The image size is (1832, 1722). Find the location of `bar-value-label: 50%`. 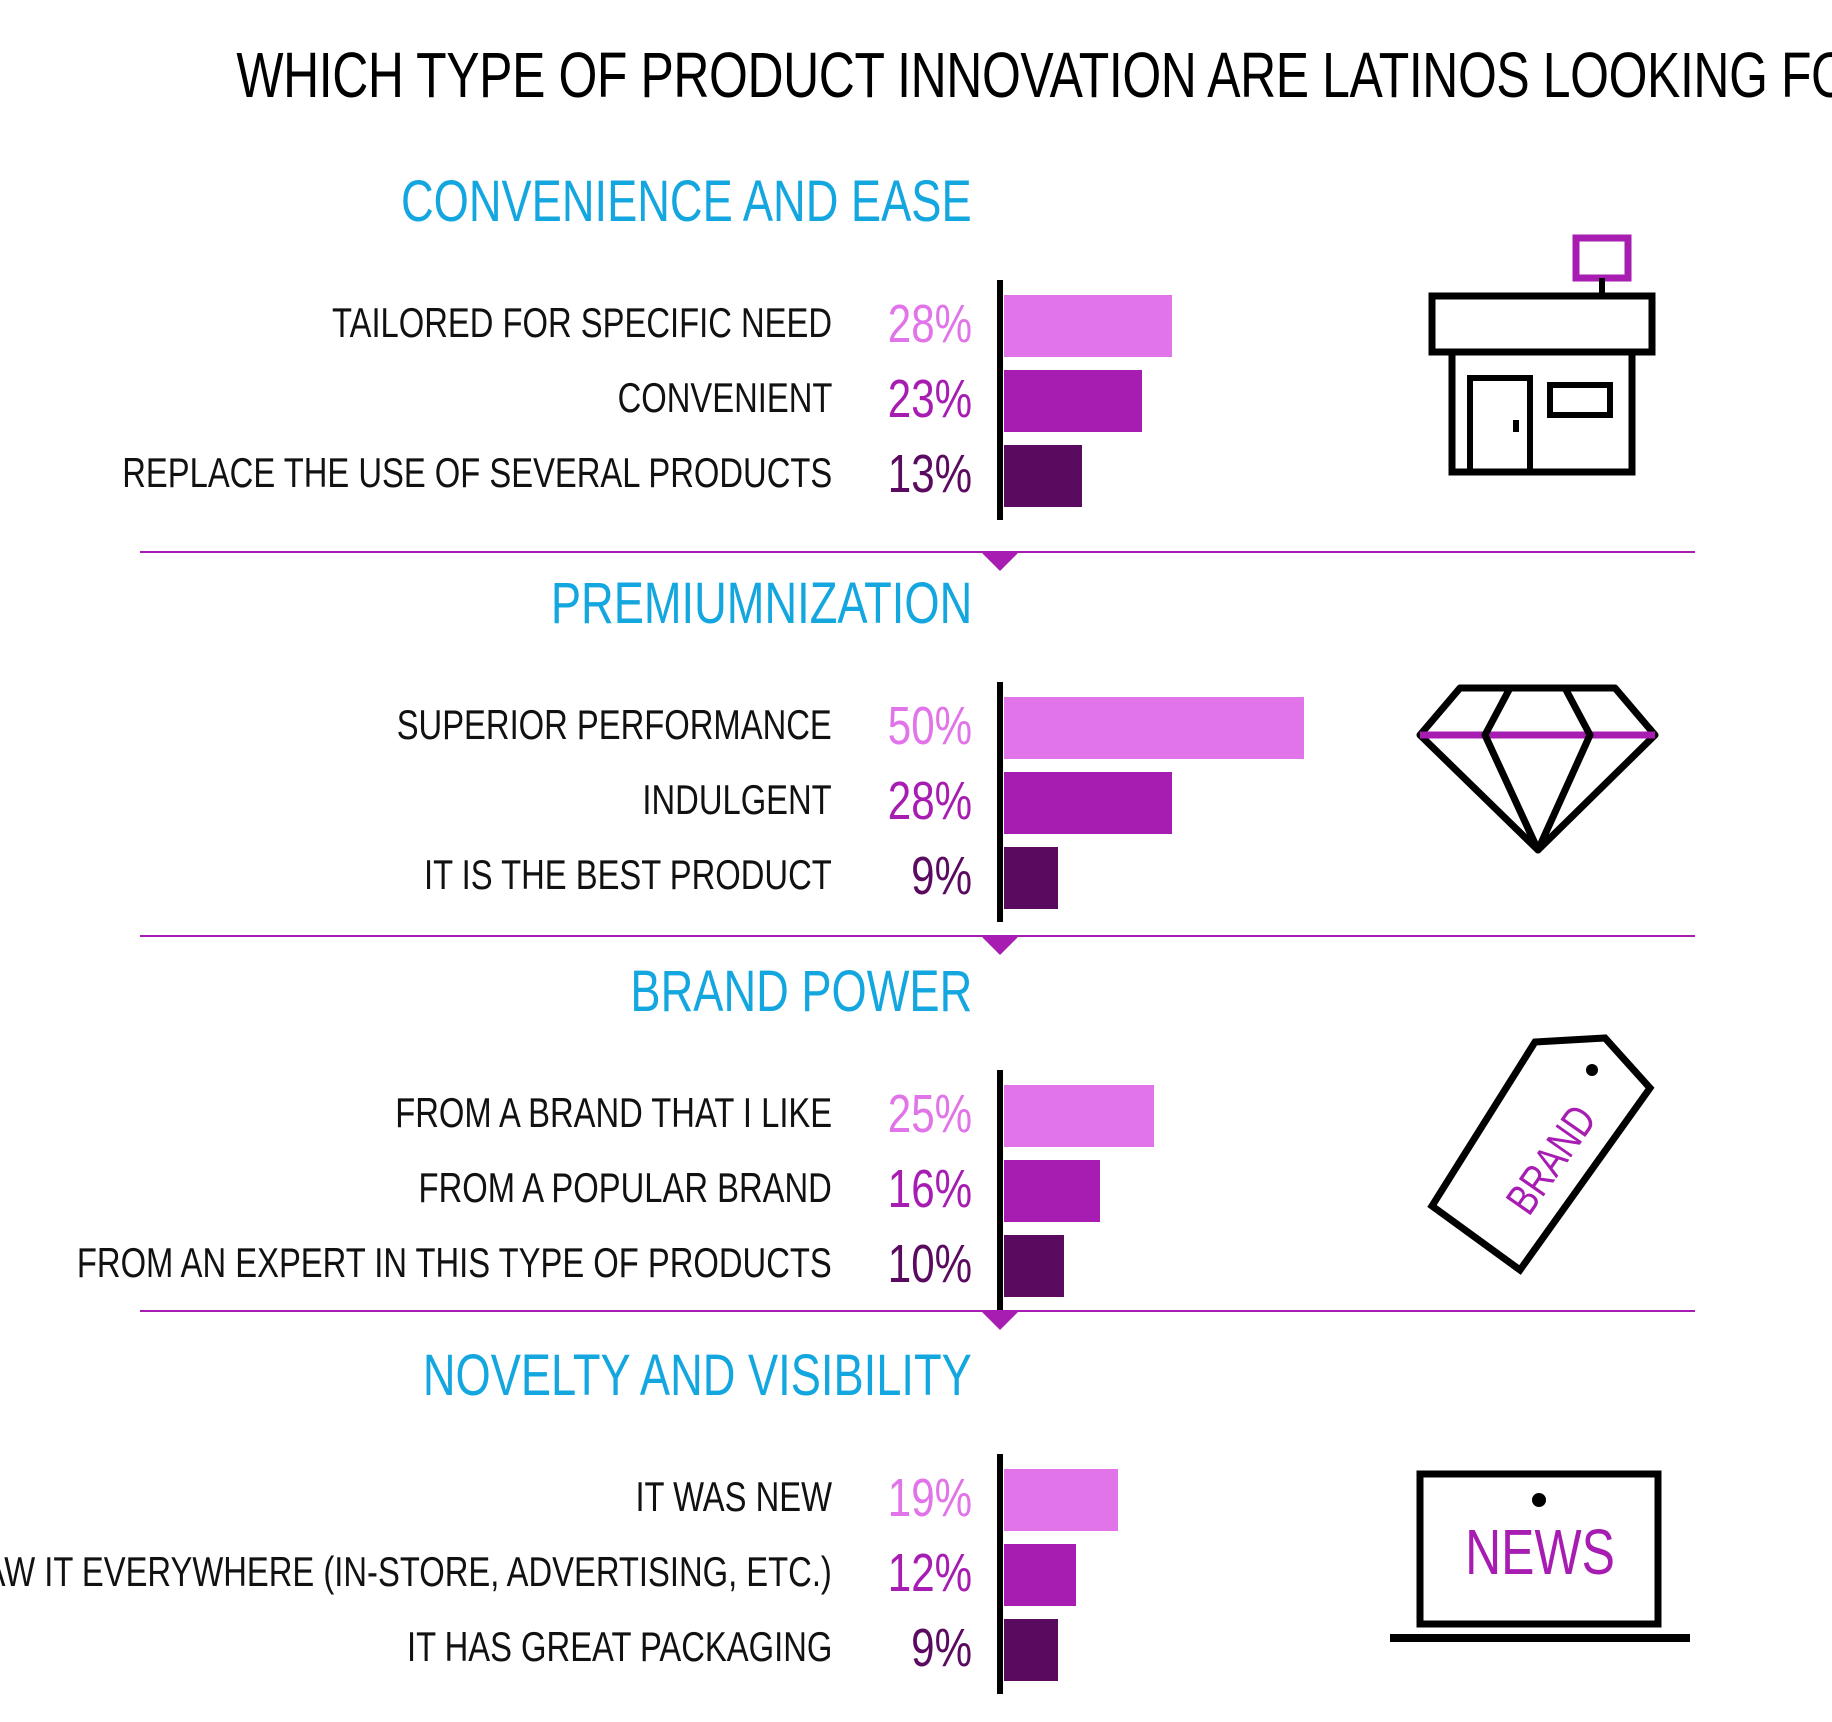

bar-value-label: 50% is located at coordinates (929, 726).